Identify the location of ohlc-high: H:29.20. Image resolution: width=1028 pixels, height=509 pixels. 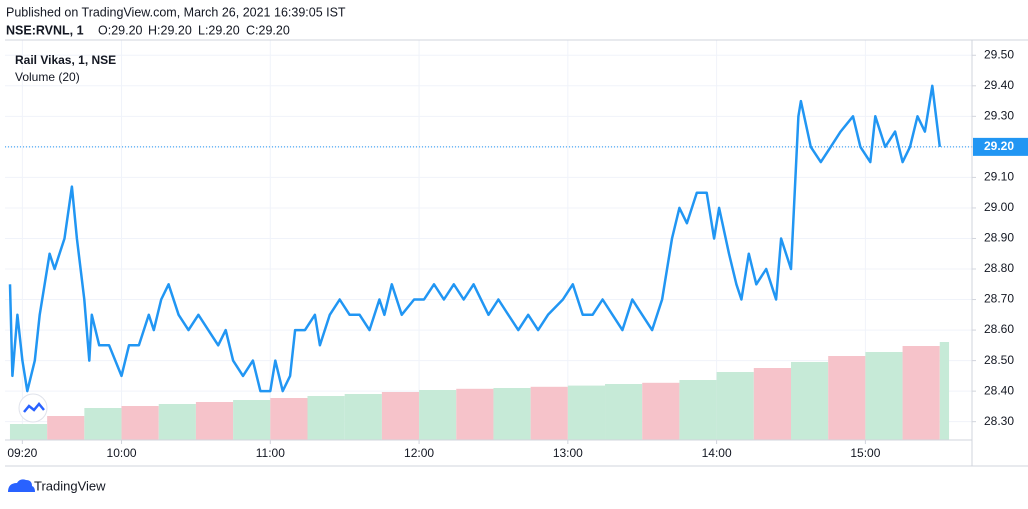
(170, 30).